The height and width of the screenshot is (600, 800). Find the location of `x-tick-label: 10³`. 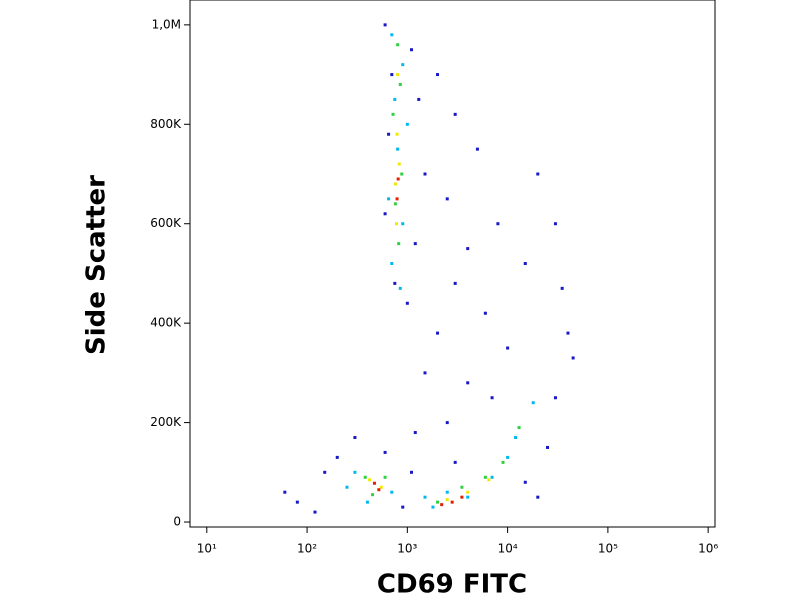

x-tick-label: 10³ is located at coordinates (407, 549).